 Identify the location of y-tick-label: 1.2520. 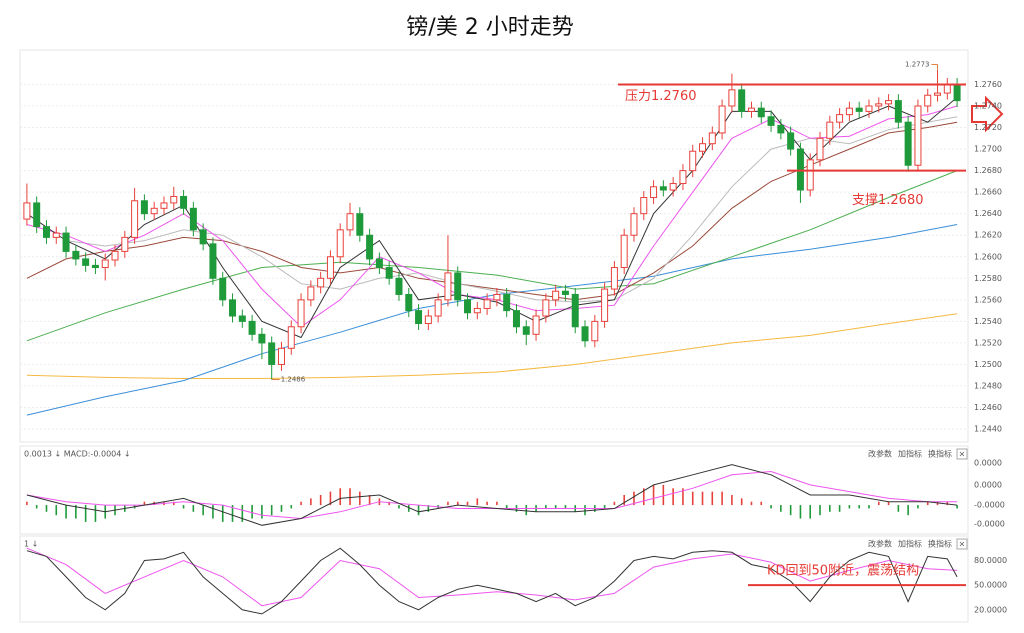
(988, 342).